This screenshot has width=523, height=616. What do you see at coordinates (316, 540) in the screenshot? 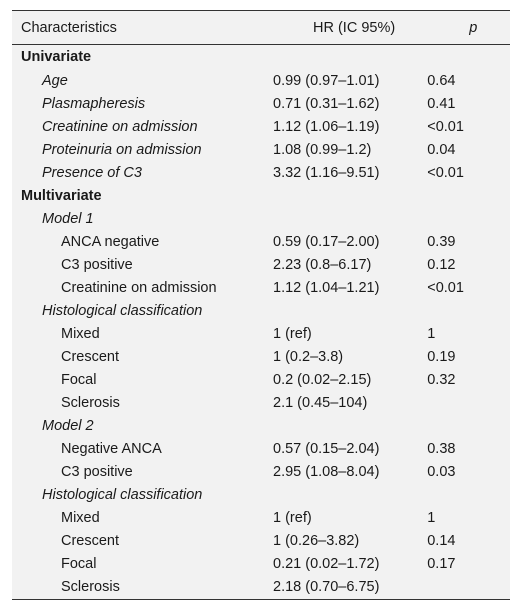
I see `row-hr: 1 (0.26–3.82)` at bounding box center [316, 540].